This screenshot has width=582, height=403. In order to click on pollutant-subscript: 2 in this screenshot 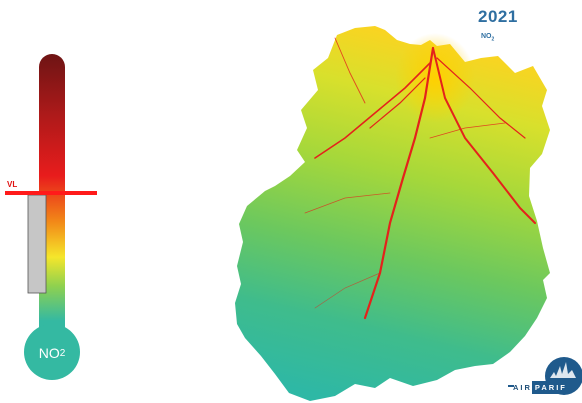, I will do `click(493, 39)`.